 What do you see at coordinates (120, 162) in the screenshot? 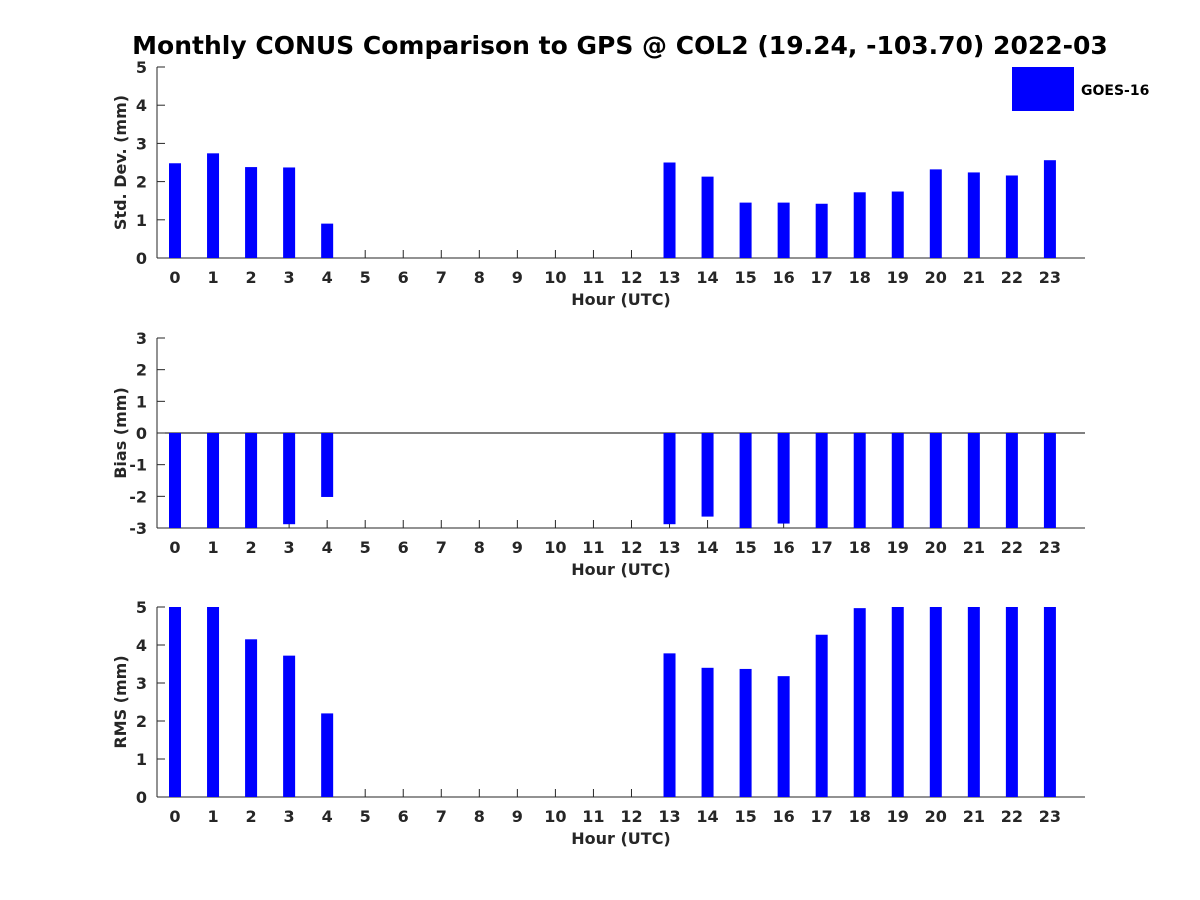
I see `std-dev-y-label: Std. Dev. (mm)` at bounding box center [120, 162].